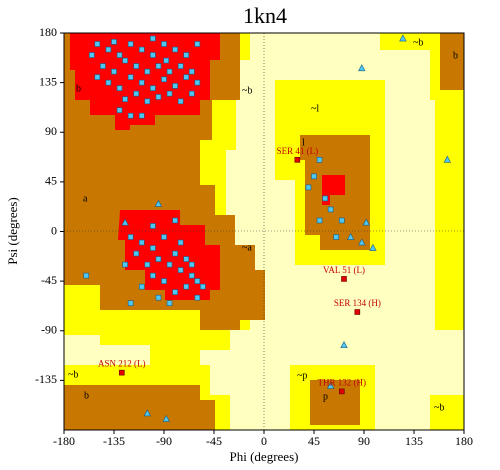 Image resolution: width=500 pixels, height=470 pixels. Describe the element at coordinates (314, 441) in the screenshot. I see `x-tick-label: 45` at that location.